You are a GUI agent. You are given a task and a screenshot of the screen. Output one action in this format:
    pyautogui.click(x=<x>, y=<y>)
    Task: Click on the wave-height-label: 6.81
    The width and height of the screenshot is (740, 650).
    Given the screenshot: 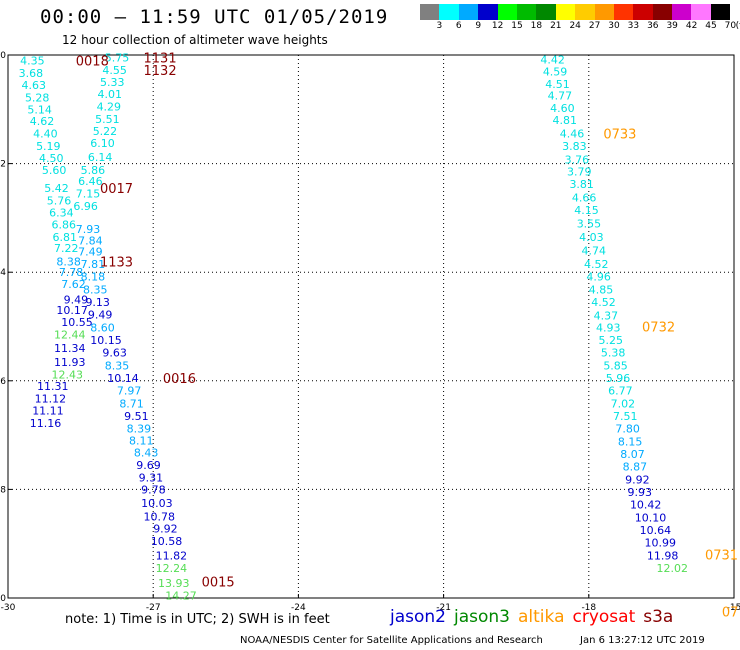 What is the action you would take?
    pyautogui.click(x=65, y=237)
    